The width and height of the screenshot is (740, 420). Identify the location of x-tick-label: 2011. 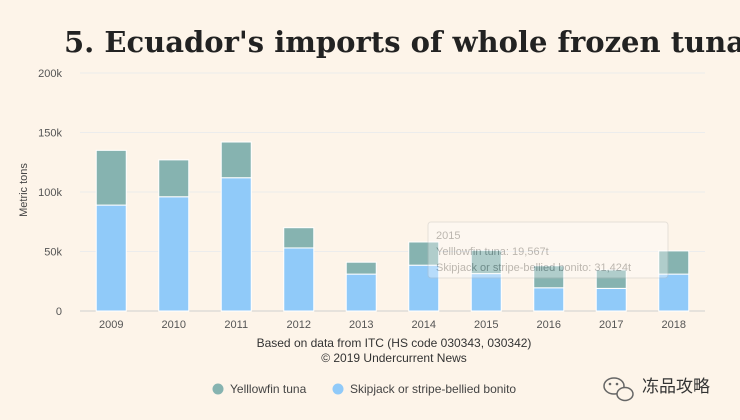
(236, 325).